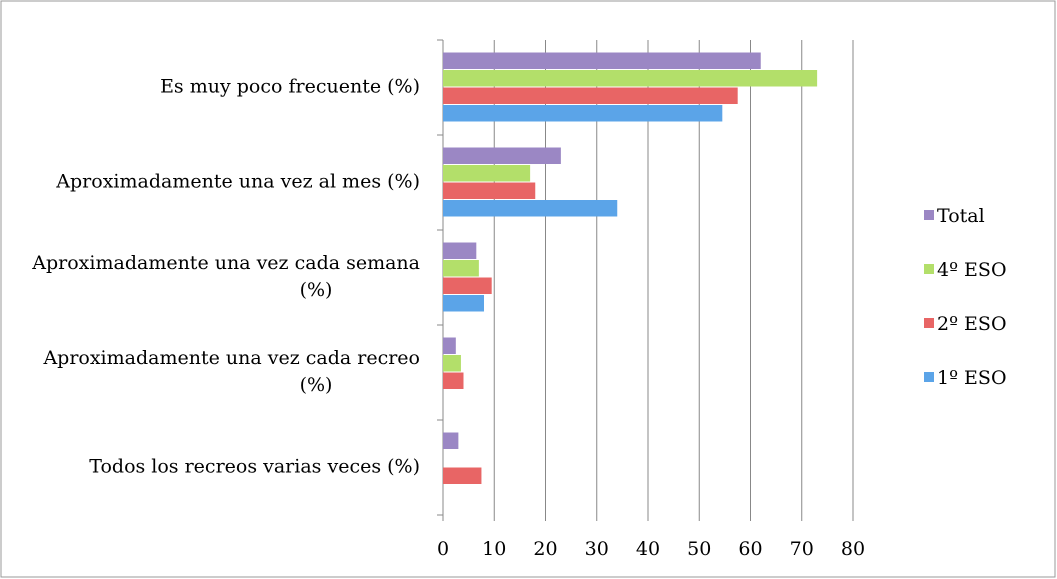 Image resolution: width=1057 pixels, height=579 pixels. Describe the element at coordinates (750, 549) in the screenshot. I see `x-tick-label: 60` at that location.